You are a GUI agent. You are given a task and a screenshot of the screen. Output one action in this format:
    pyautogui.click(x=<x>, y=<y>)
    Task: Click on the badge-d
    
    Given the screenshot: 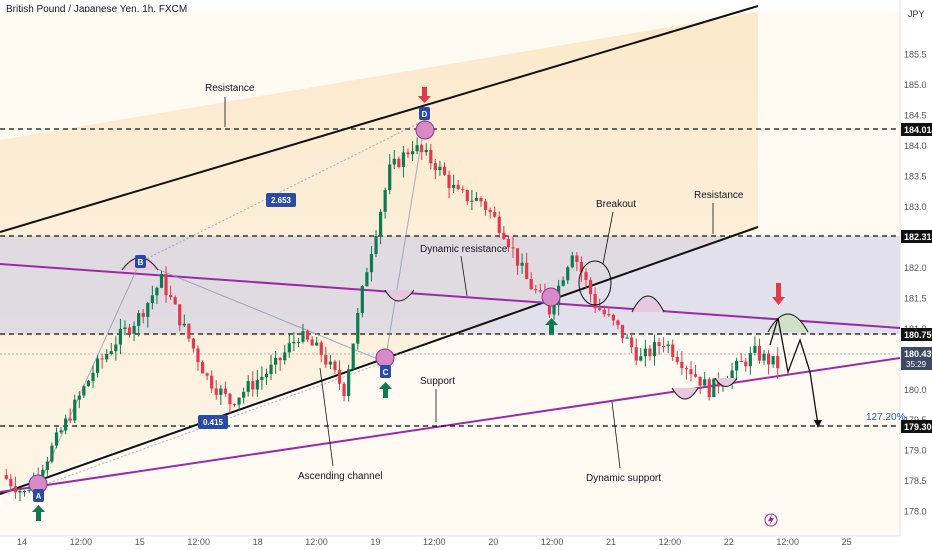 What is the action you would take?
    pyautogui.click(x=424, y=113)
    